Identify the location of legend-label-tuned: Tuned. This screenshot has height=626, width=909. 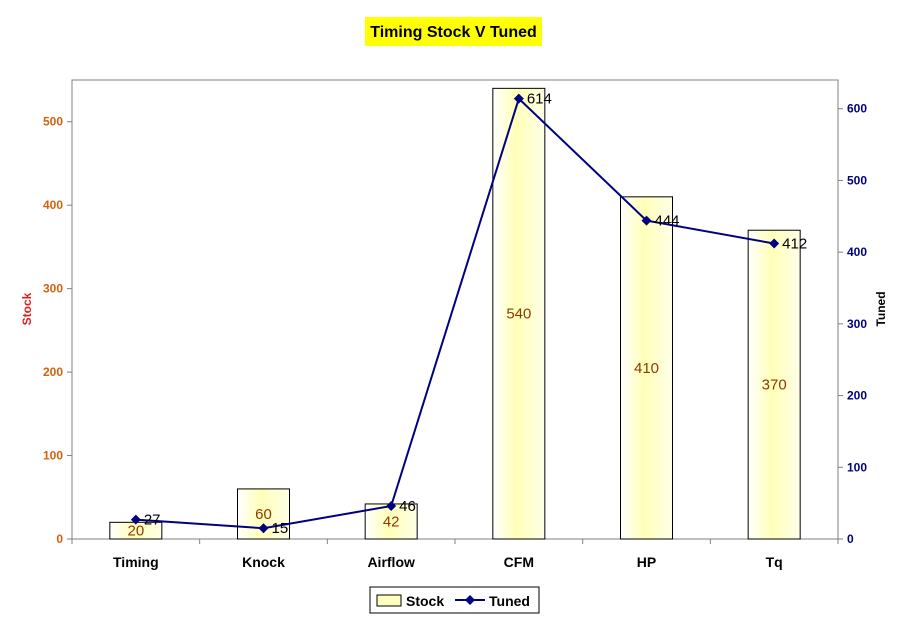
(509, 601).